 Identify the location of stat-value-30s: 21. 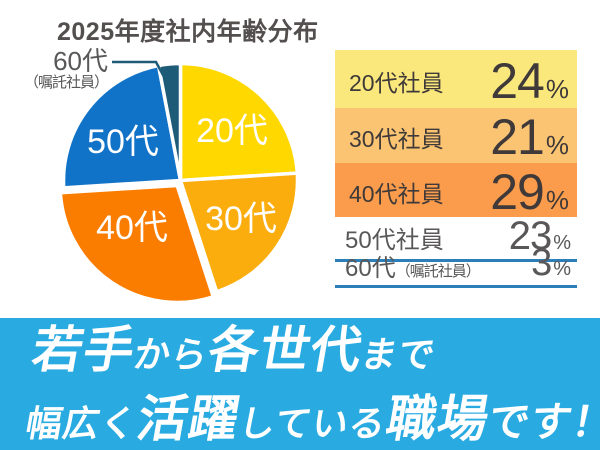
(517, 137).